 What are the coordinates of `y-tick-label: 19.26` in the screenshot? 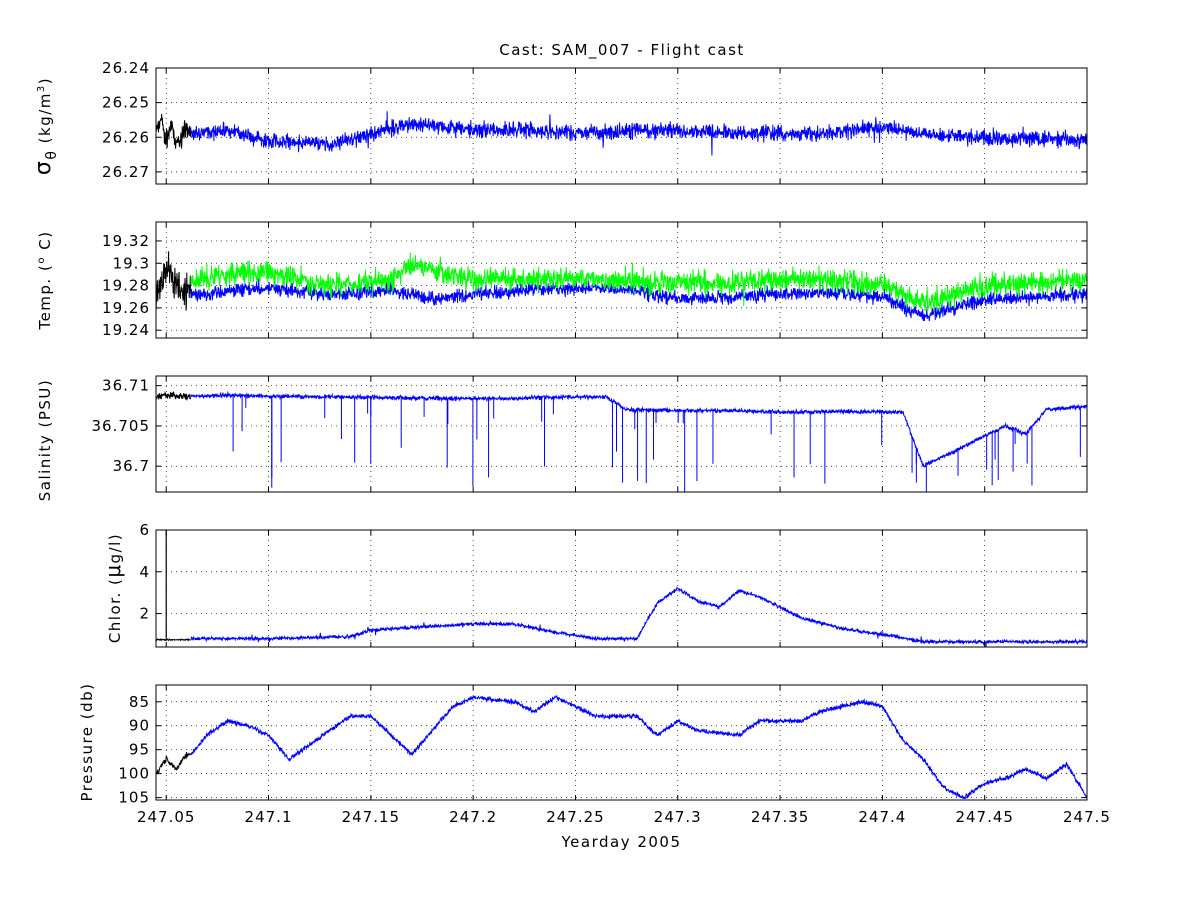 It's located at (126, 308).